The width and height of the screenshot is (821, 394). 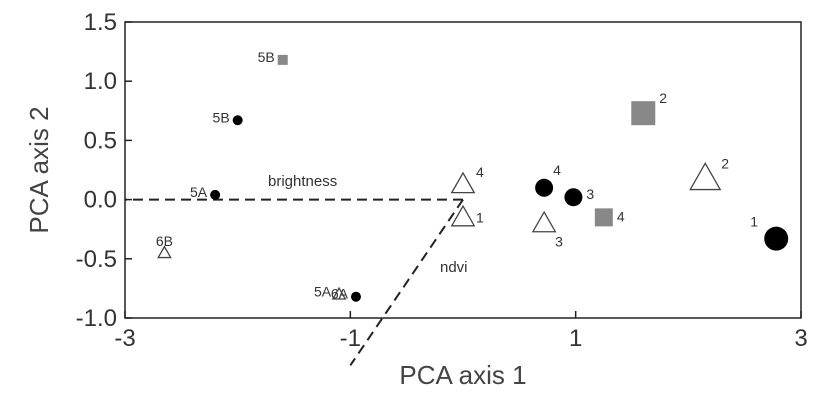 I want to click on x-tick-label: -1, so click(x=350, y=338).